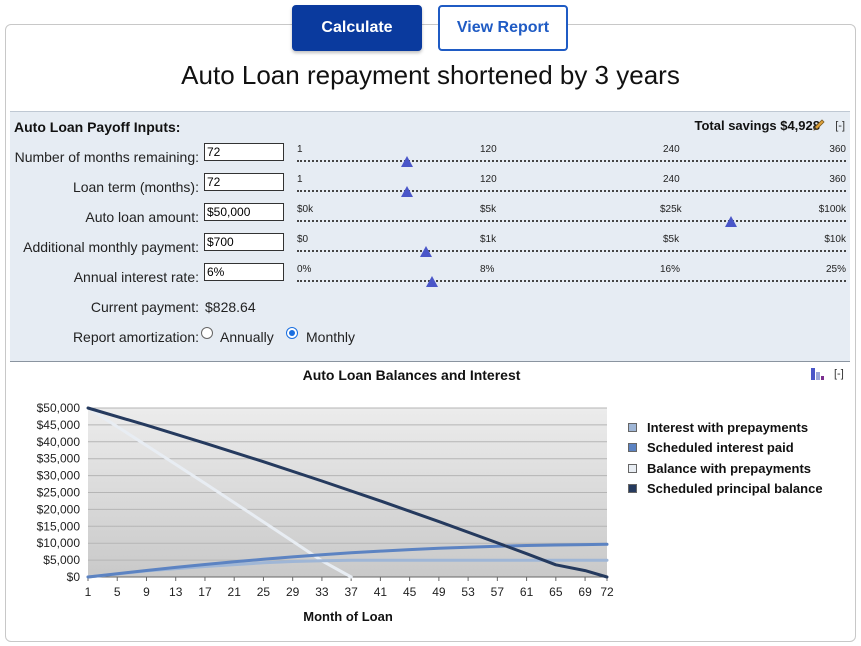 This screenshot has width=861, height=646. Describe the element at coordinates (671, 209) in the screenshot. I see `slider-tick-label: $25k` at that location.